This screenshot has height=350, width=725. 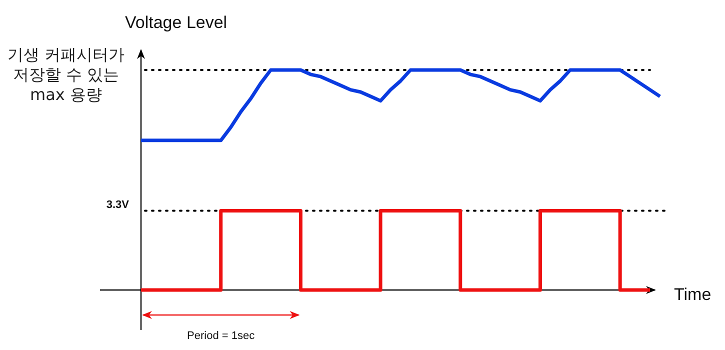 What do you see at coordinates (221, 336) in the screenshot?
I see `text: Period = 1sec` at bounding box center [221, 336].